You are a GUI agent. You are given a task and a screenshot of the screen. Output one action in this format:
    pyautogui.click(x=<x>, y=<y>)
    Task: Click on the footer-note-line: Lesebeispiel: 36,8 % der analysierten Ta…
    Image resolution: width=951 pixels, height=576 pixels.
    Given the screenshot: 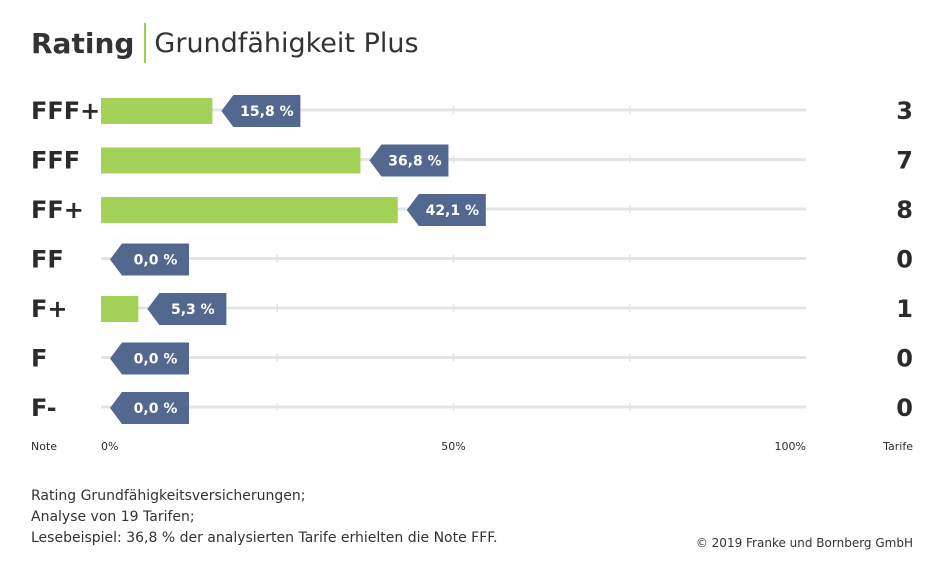 What is the action you would take?
    pyautogui.click(x=264, y=538)
    